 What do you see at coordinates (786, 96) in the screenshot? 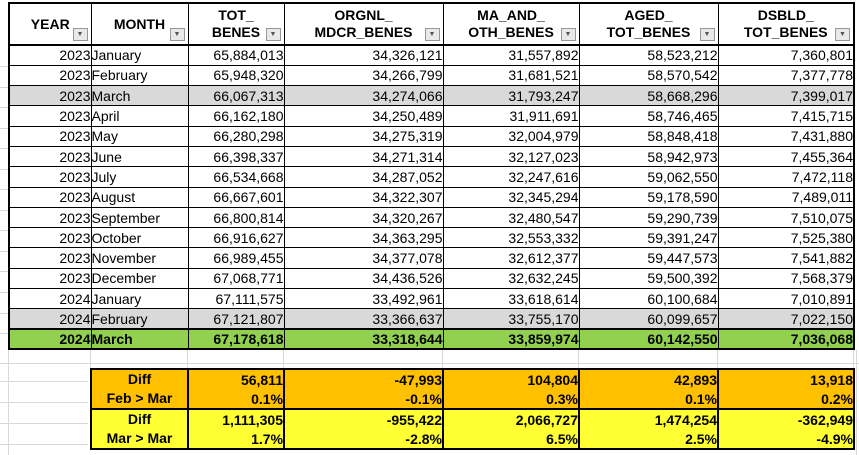
I see `cell-dsbld-tot-benes: 7,399,017` at bounding box center [786, 96].